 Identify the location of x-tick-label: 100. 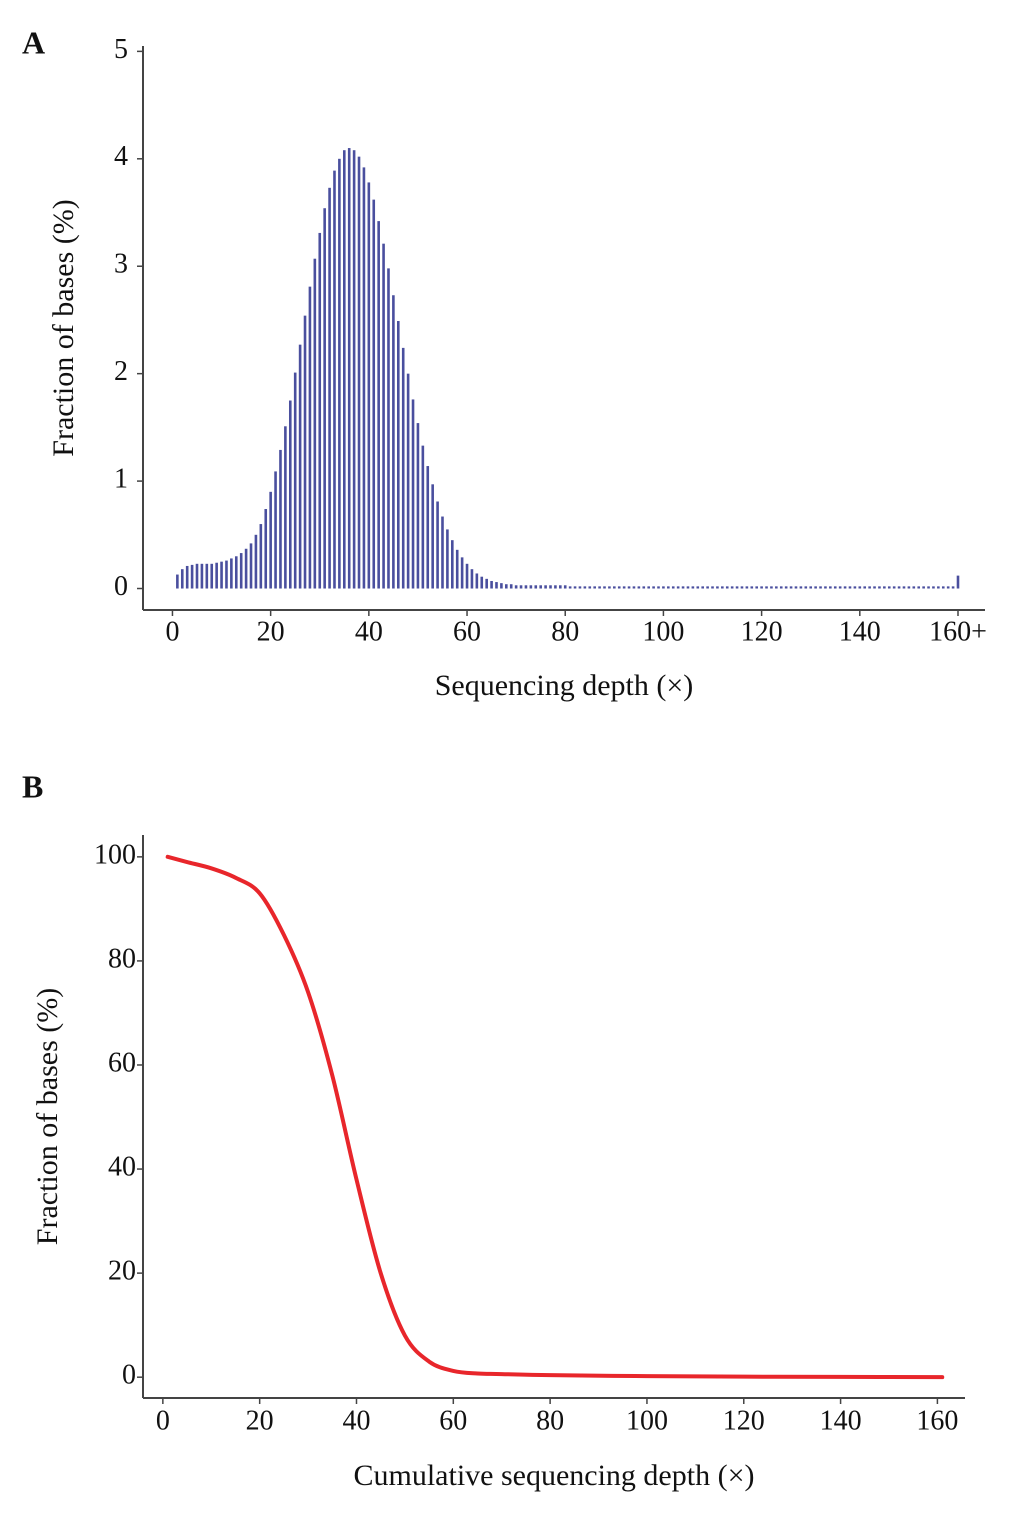
(647, 1420).